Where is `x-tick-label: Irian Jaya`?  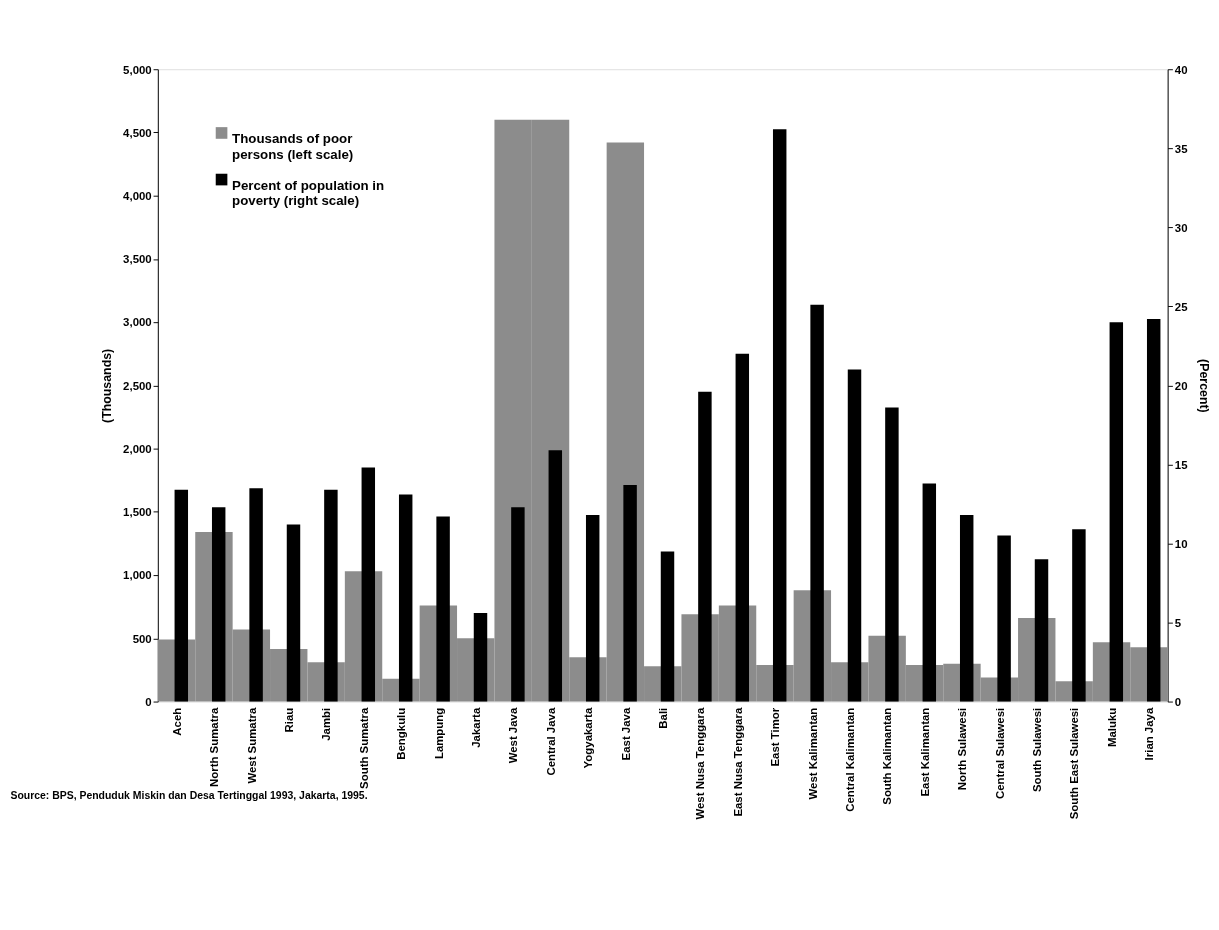 x-tick-label: Irian Jaya is located at coordinates (1149, 734).